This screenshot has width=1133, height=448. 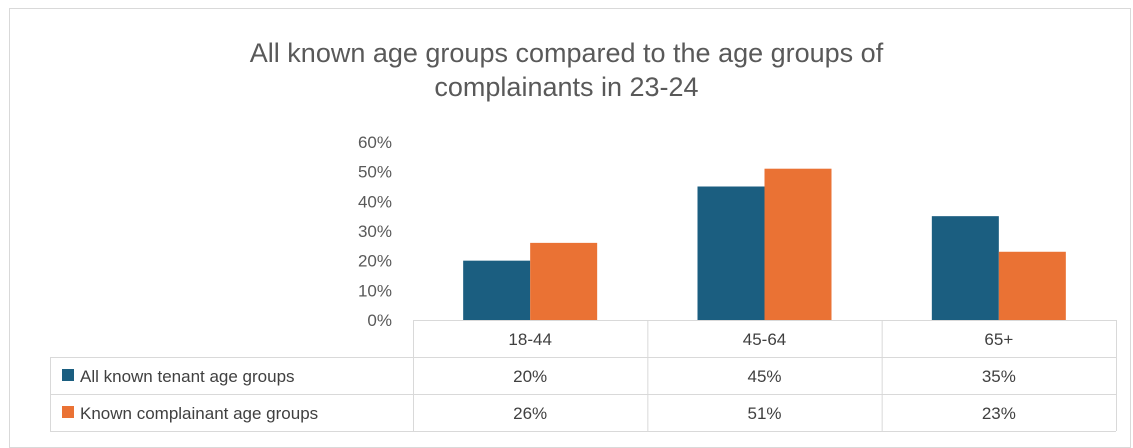 What do you see at coordinates (999, 376) in the screenshot?
I see `data-cell: 35%` at bounding box center [999, 376].